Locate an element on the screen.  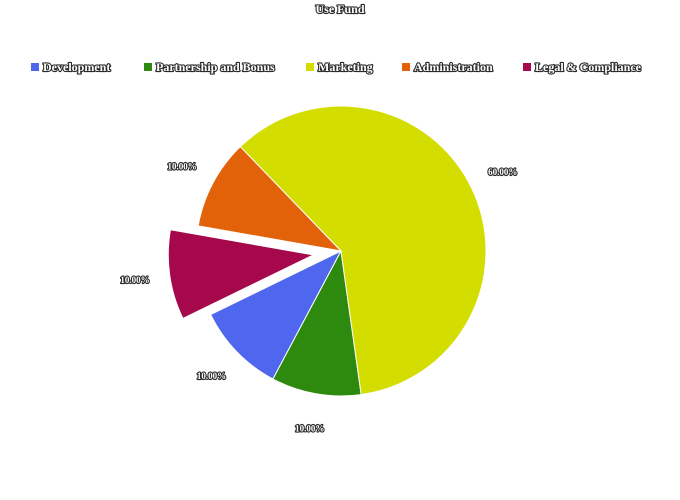
legend-label: Development is located at coordinates (76, 67).